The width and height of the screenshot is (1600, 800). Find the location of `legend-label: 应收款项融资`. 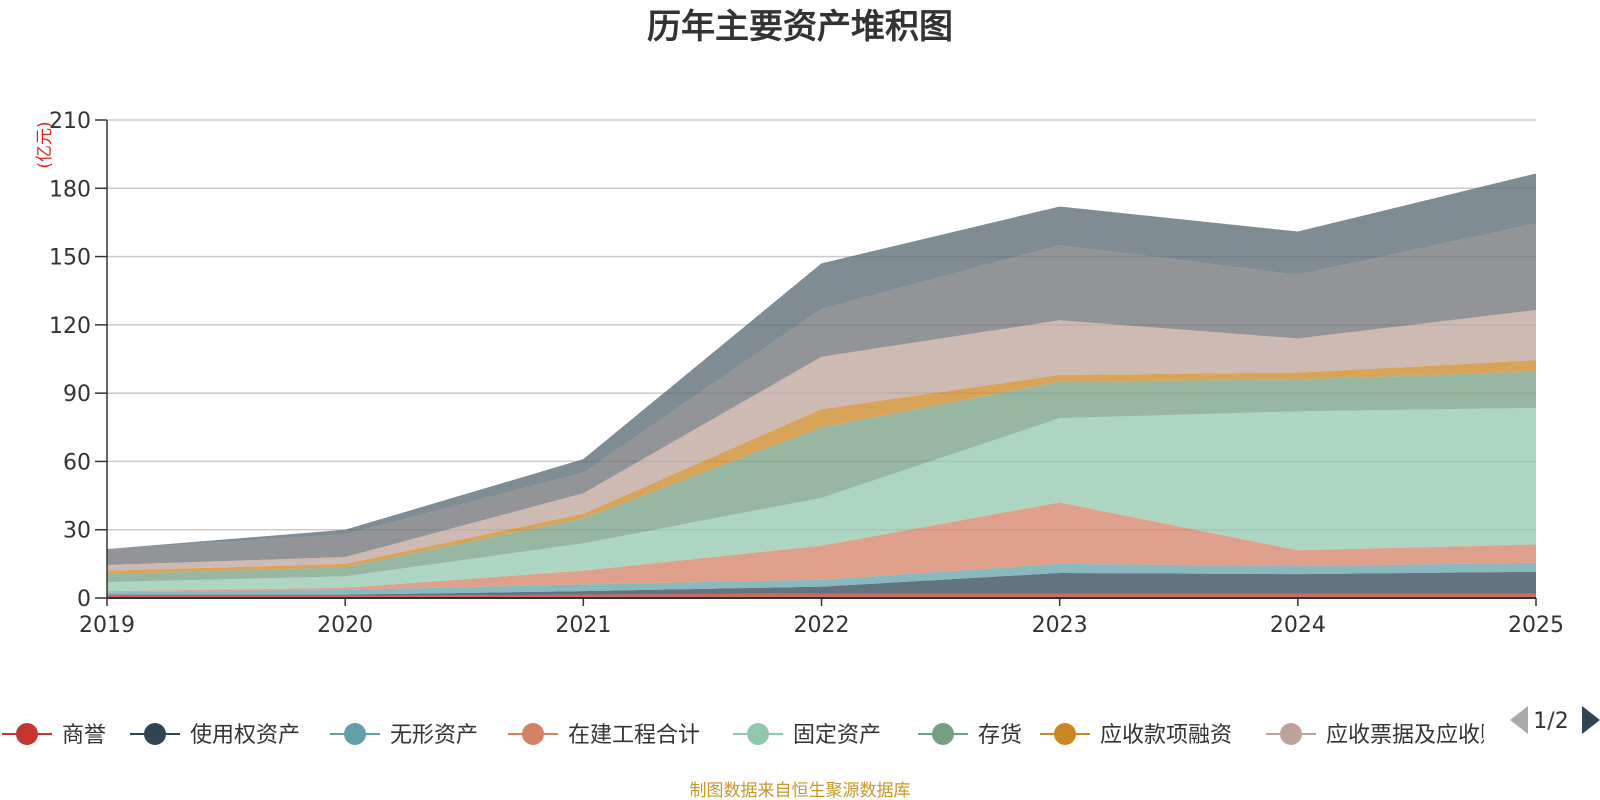

legend-label: 应收款项融资 is located at coordinates (1166, 735).